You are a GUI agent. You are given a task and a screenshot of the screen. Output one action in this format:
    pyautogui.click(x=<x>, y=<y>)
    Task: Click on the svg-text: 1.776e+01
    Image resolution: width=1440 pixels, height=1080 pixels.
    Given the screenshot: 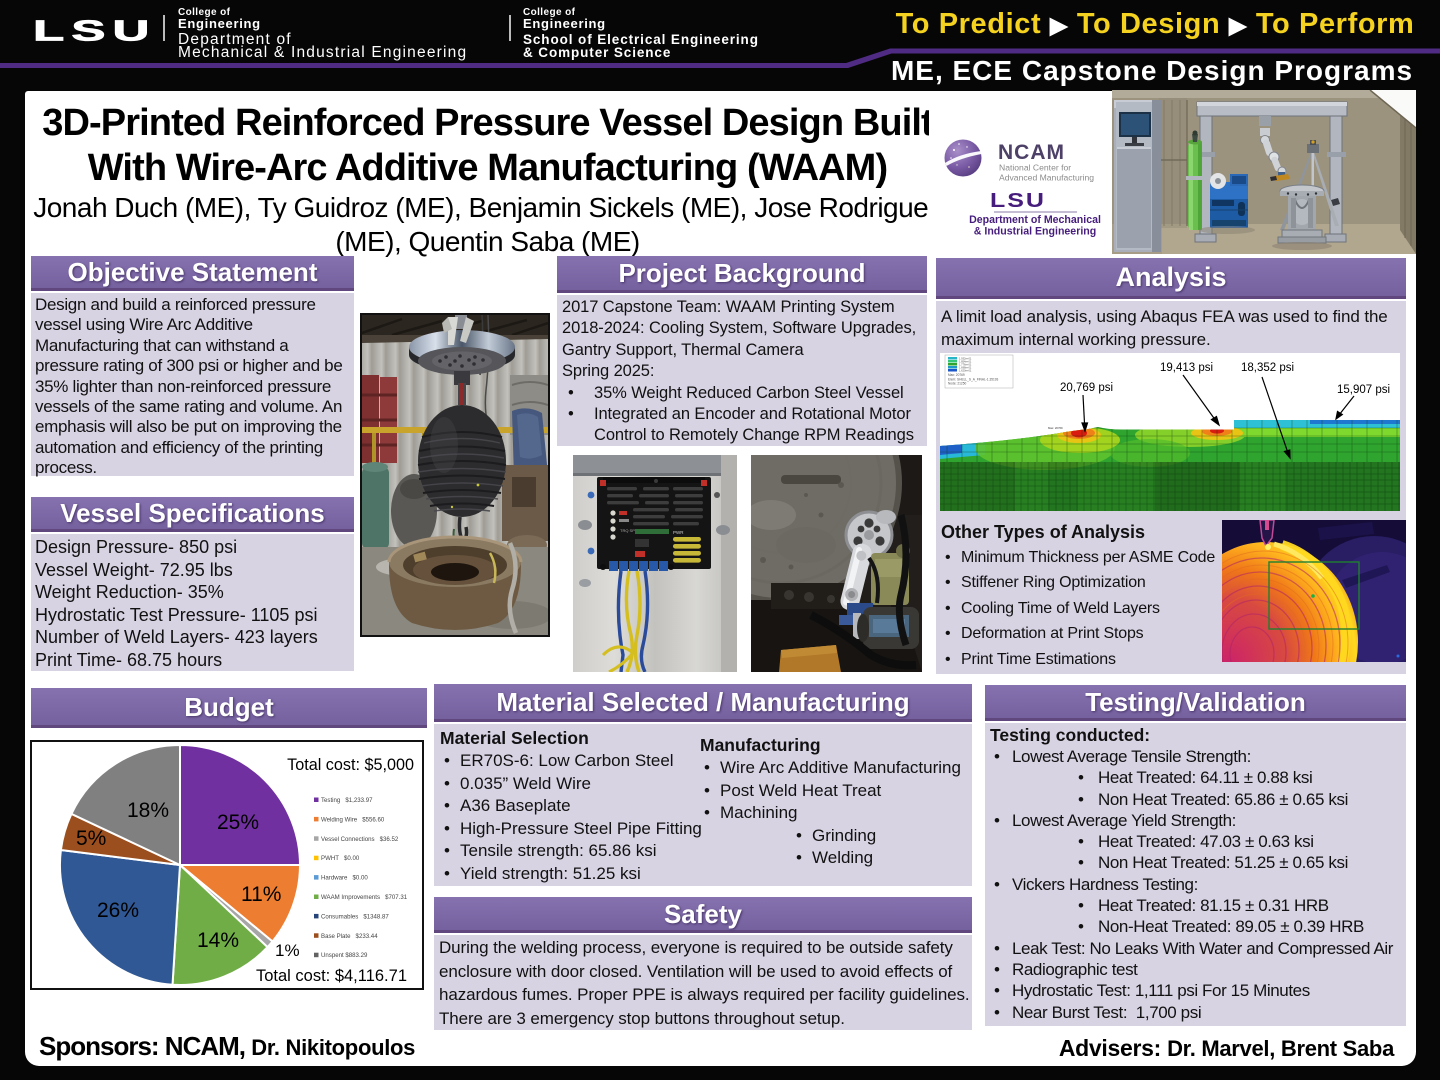 What is the action you would take?
    pyautogui.click(x=965, y=365)
    